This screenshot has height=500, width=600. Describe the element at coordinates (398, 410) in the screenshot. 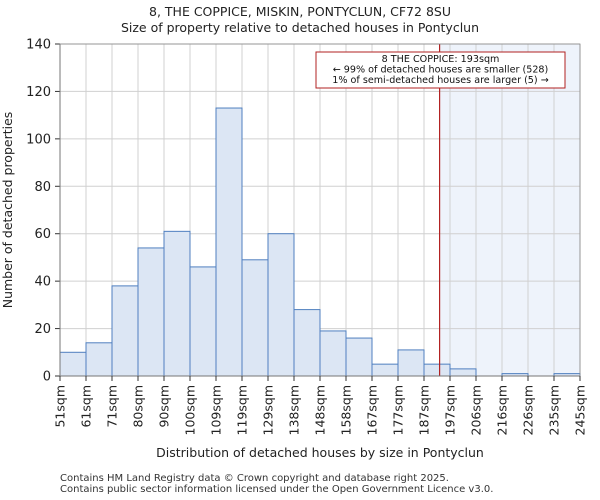

I see `x-tick-label: 177sqm` at that location.